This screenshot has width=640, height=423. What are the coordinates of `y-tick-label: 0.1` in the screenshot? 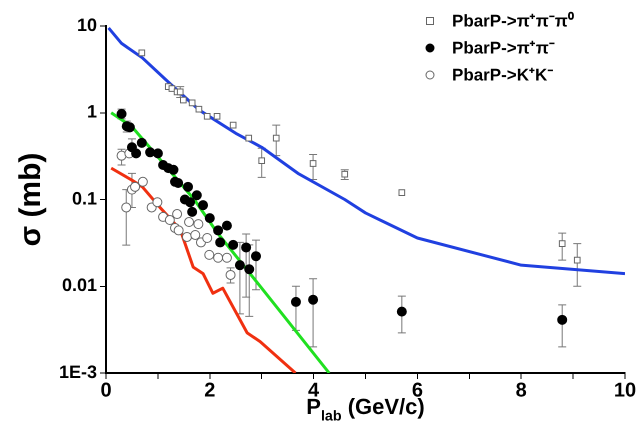 It's located at (84, 198).